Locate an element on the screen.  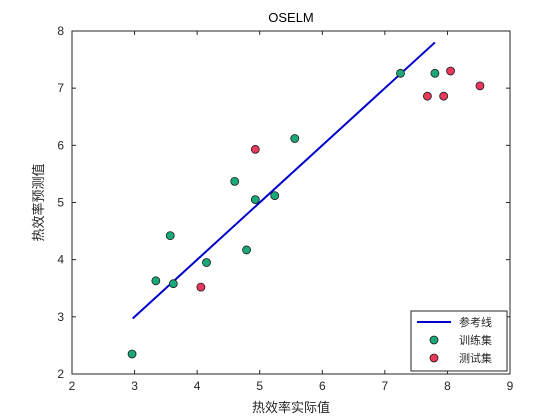
x-tick-label: 2 is located at coordinates (72, 386).